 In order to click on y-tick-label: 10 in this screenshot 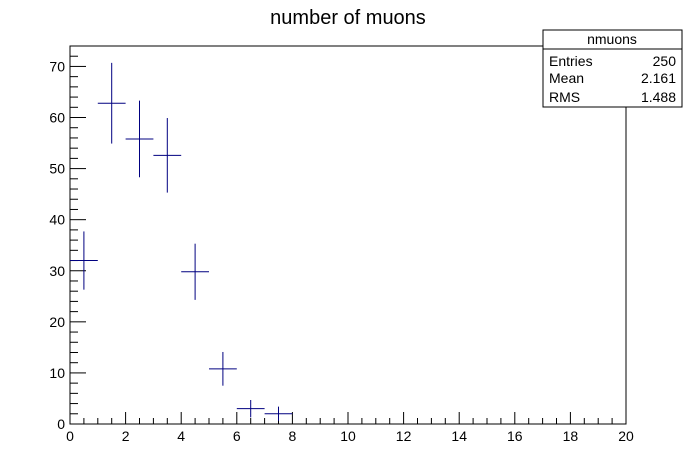, I will do `click(57, 373)`.